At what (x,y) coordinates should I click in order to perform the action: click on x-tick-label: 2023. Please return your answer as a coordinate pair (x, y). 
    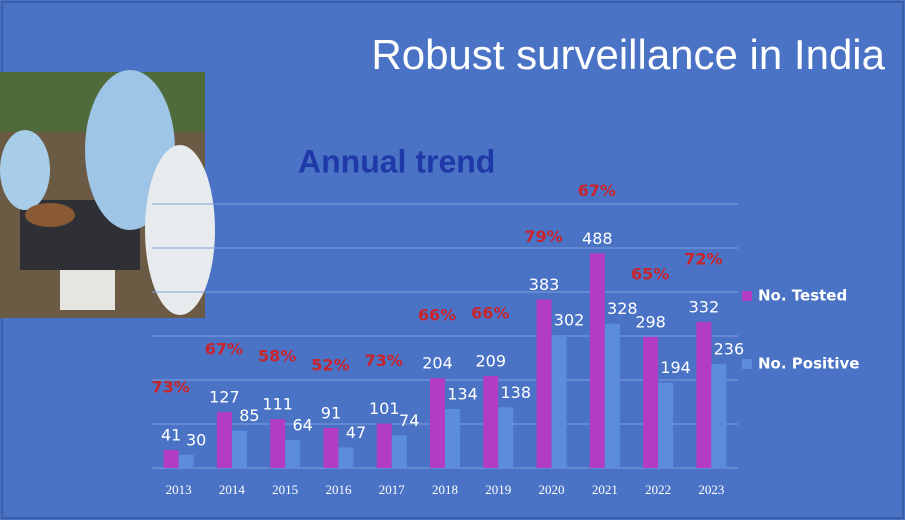
    Looking at the image, I should click on (711, 489).